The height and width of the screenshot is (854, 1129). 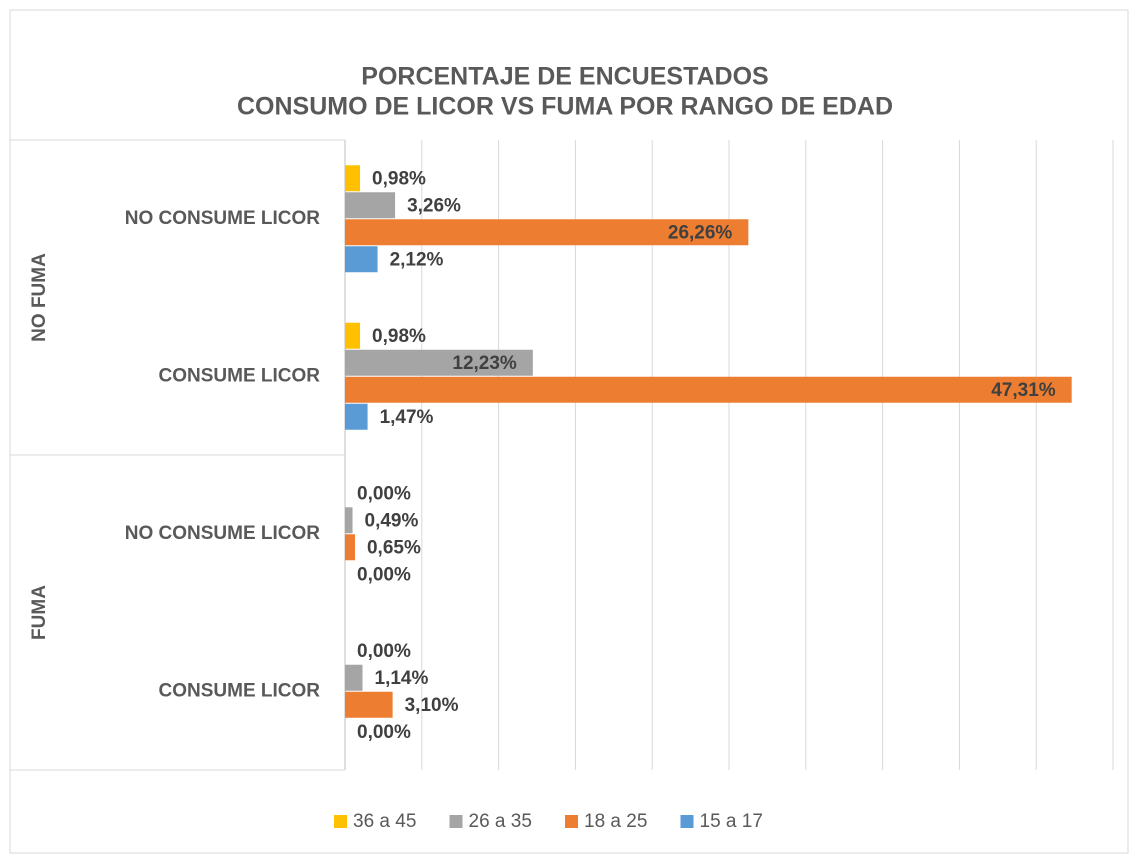 What do you see at coordinates (564, 77) in the screenshot?
I see `chart-title: PORCENTAJE DE ENCUESTADOS` at bounding box center [564, 77].